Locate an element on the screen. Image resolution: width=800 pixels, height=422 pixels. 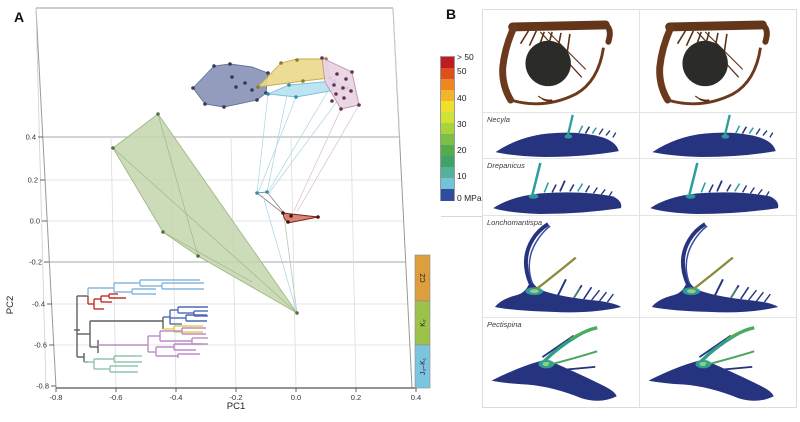
hull-inner-green-cluster is located at coordinates (205, 230).